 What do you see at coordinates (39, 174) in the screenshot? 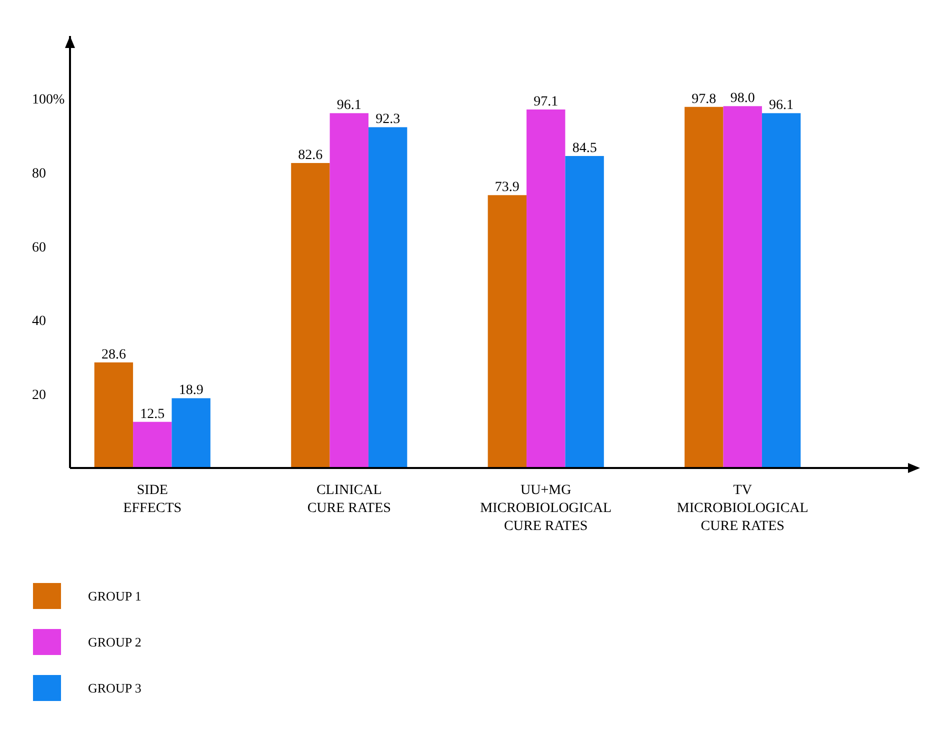
I see `y-tick-label: 80` at bounding box center [39, 174].